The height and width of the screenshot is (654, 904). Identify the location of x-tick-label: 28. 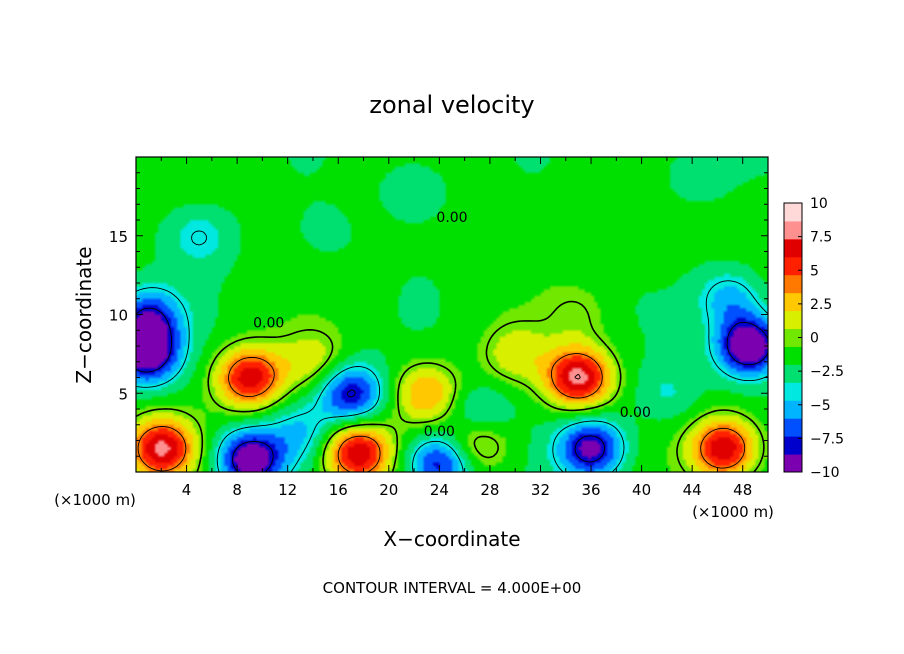
(489, 490).